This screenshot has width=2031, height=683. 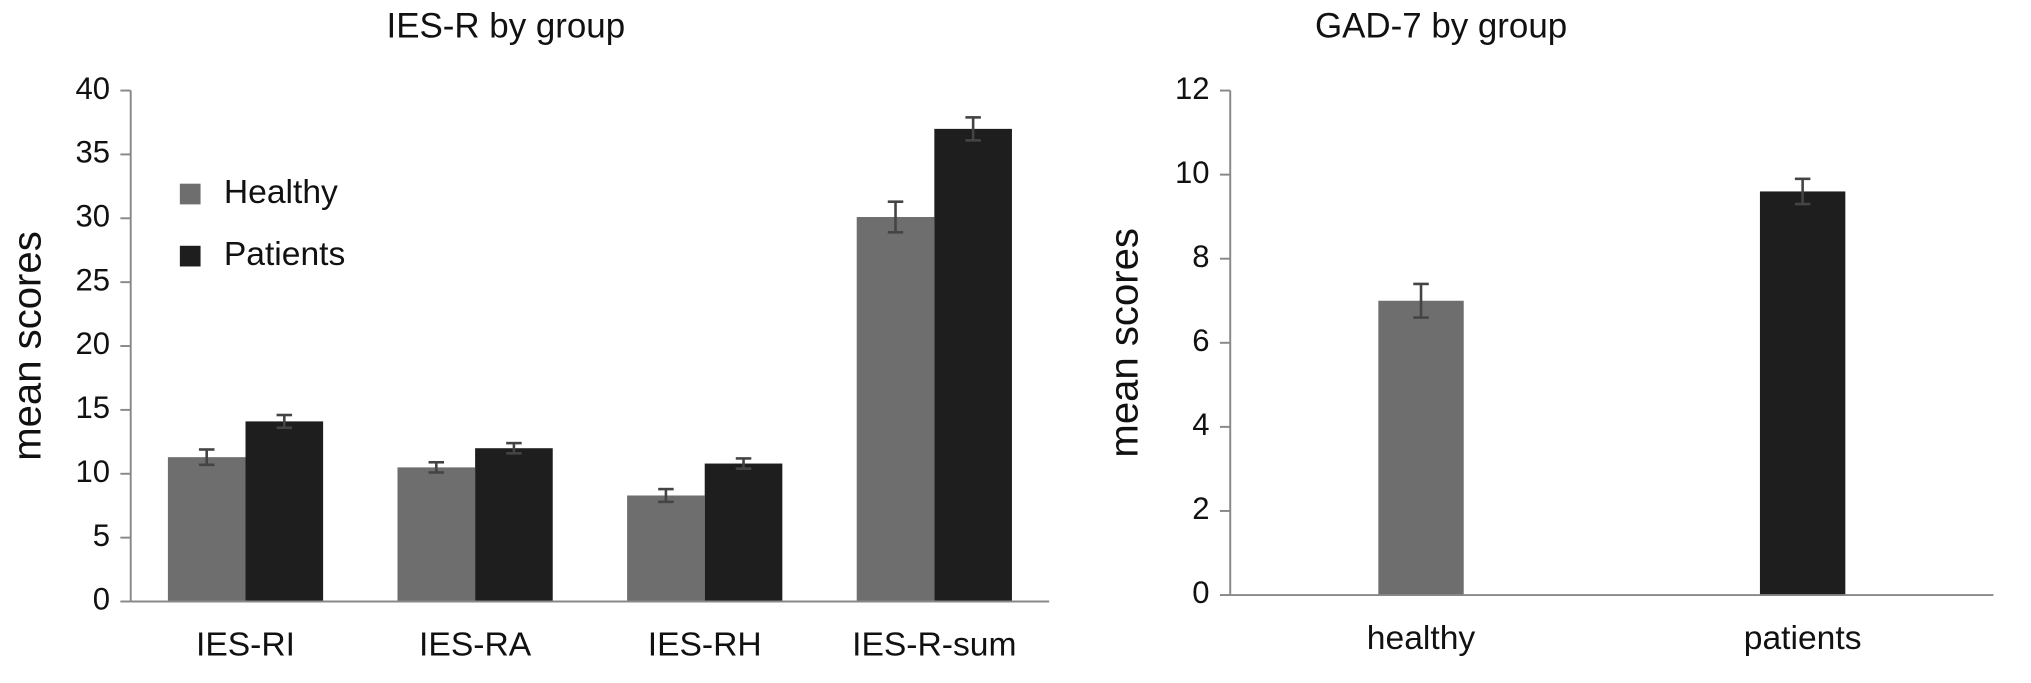 I want to click on y-tick-label: 15, so click(x=92, y=407).